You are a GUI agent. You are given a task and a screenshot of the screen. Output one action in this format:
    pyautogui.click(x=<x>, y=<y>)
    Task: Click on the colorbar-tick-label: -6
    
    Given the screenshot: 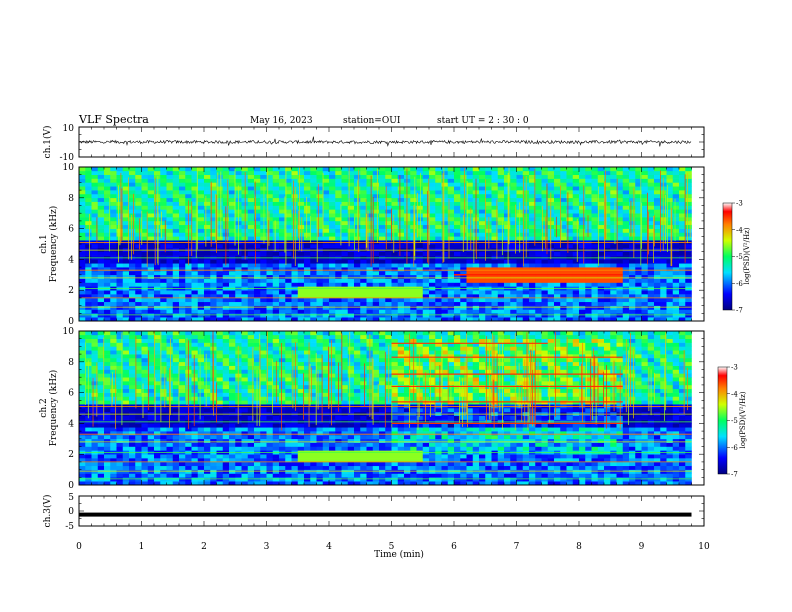 What is the action you would take?
    pyautogui.click(x=739, y=284)
    